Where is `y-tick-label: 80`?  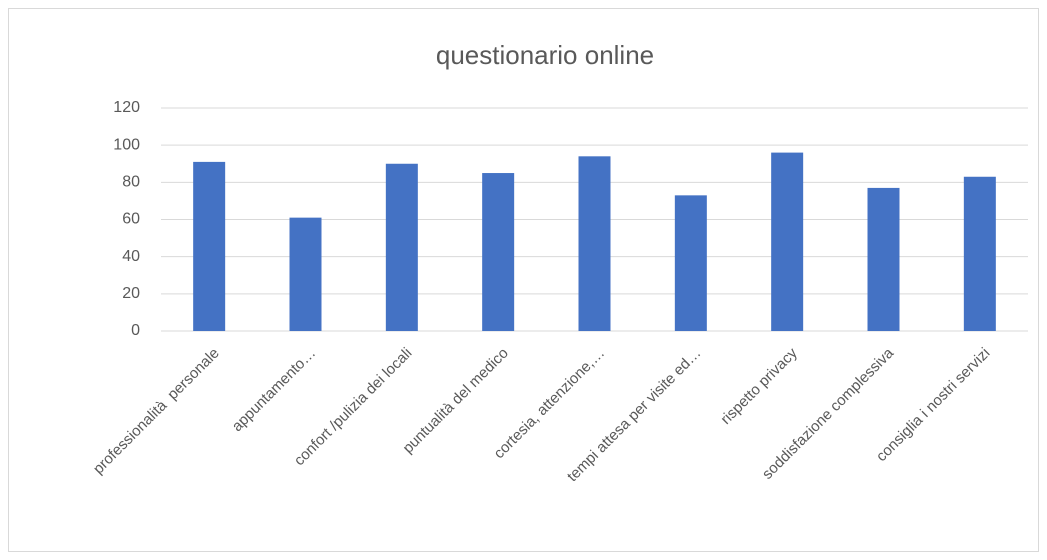
y-tick-label: 80 is located at coordinates (131, 182).